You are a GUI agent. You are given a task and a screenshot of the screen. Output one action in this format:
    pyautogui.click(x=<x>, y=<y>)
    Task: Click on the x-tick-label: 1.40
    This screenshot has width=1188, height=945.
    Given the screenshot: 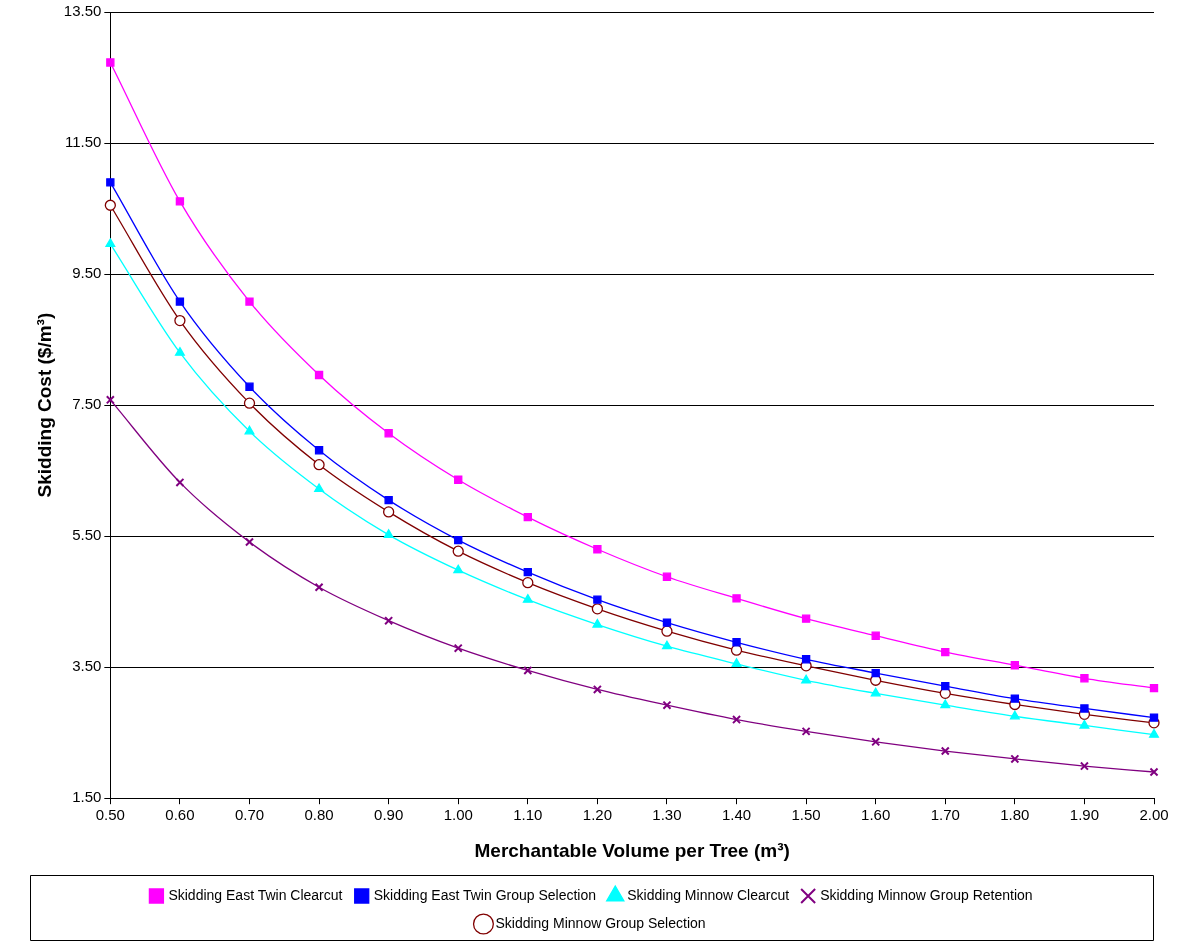 What is the action you would take?
    pyautogui.click(x=736, y=815)
    